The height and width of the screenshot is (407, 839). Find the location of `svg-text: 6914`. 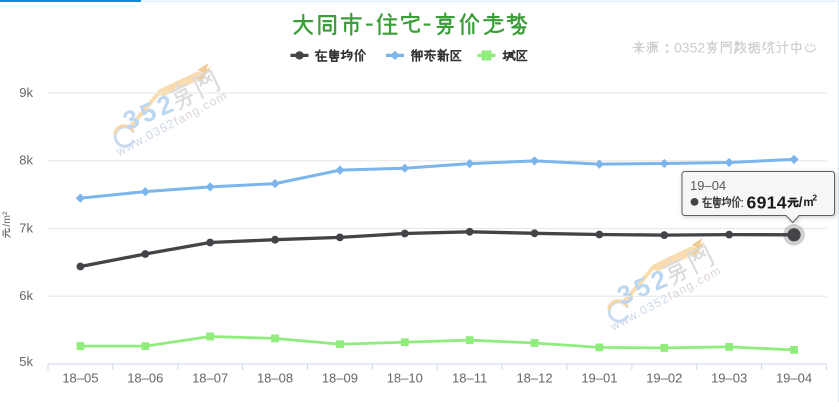

svg-text: 6914 is located at coordinates (767, 202).